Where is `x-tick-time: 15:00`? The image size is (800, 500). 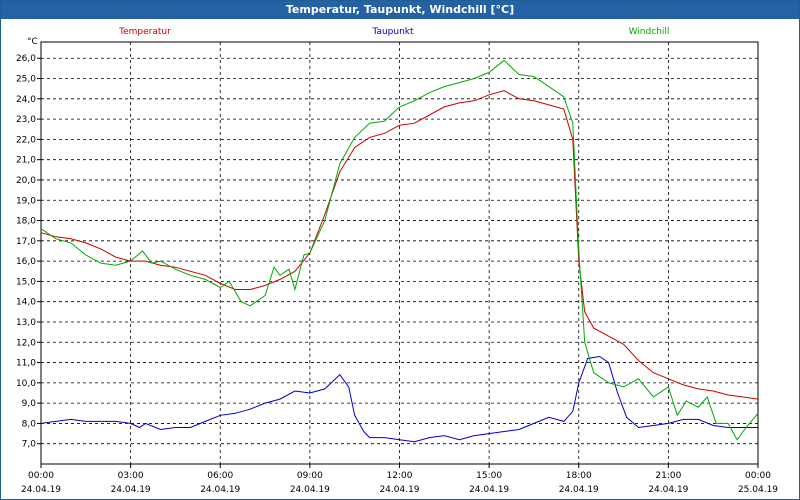
x-tick-time: 15:00 is located at coordinates (489, 476).